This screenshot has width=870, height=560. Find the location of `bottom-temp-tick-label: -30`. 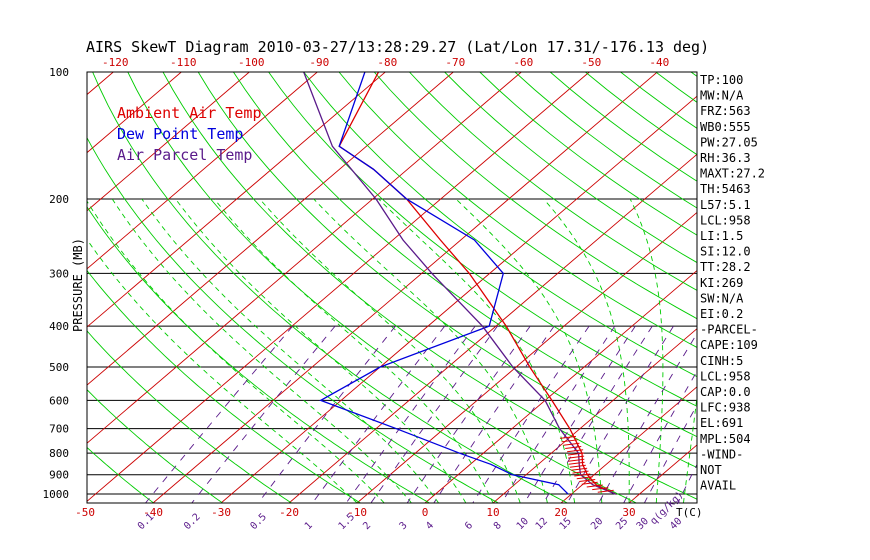

bottom-temp-tick-label: -30 is located at coordinates (221, 512).